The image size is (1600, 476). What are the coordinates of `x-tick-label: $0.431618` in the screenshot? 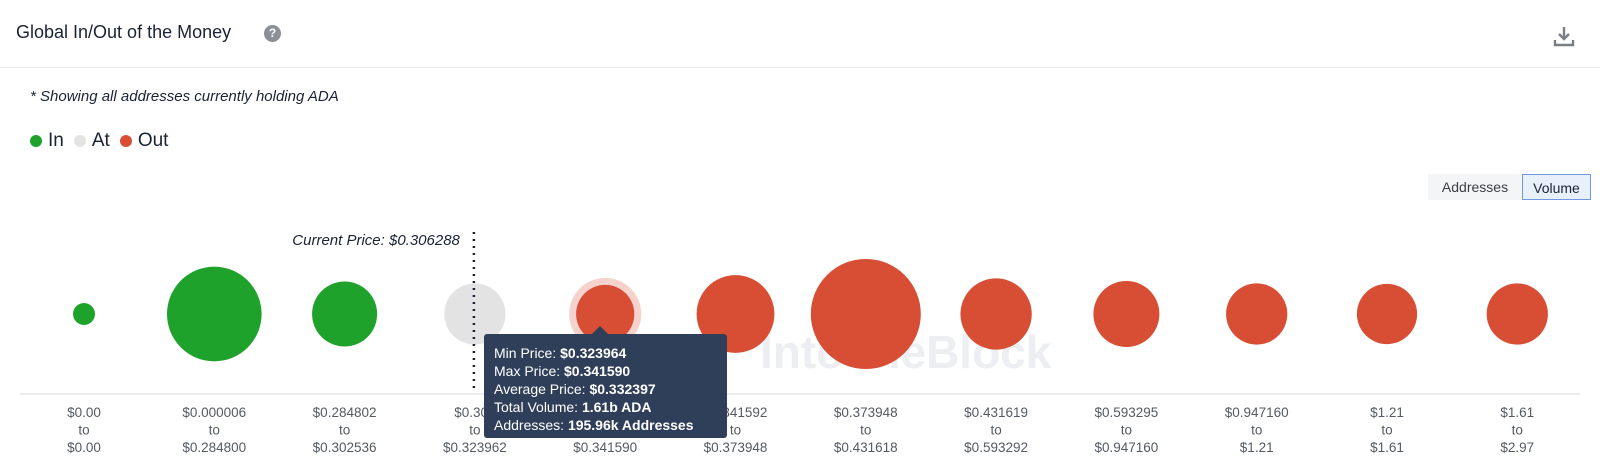 It's located at (866, 447).